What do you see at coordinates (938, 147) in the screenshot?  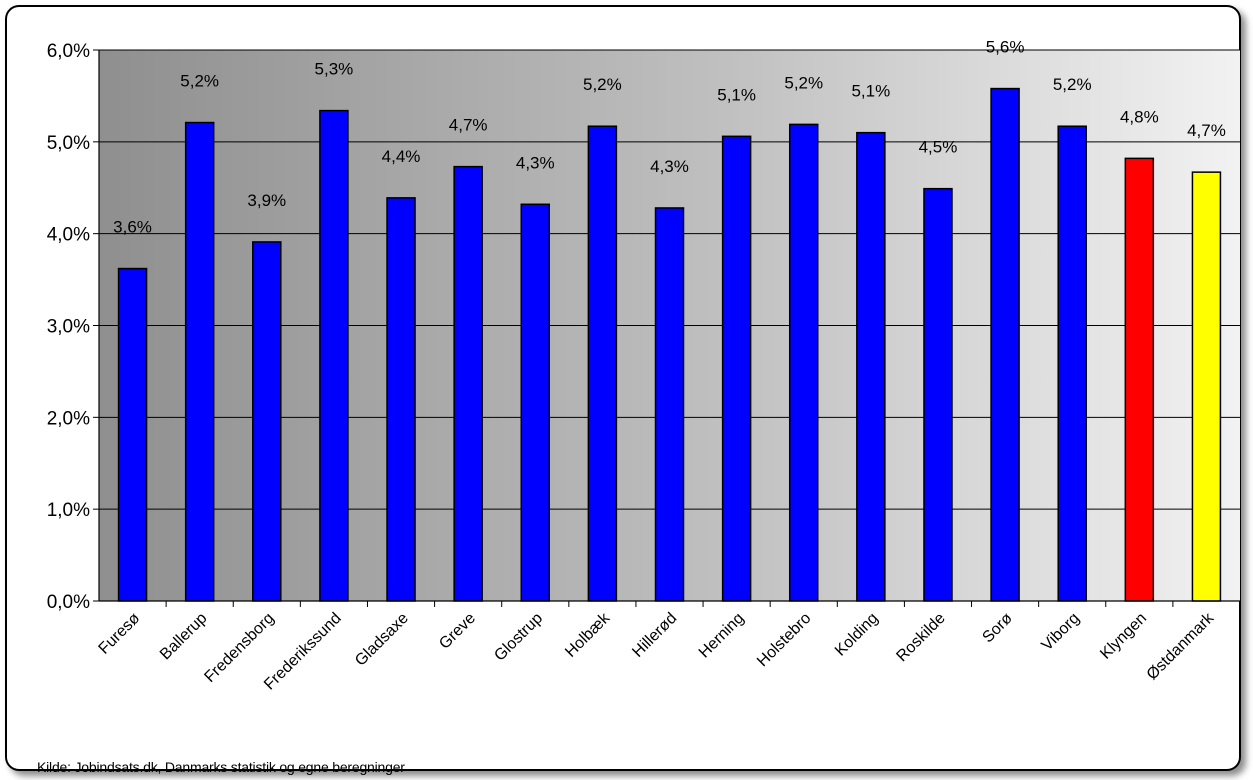 I see `data-label: 4,5%` at bounding box center [938, 147].